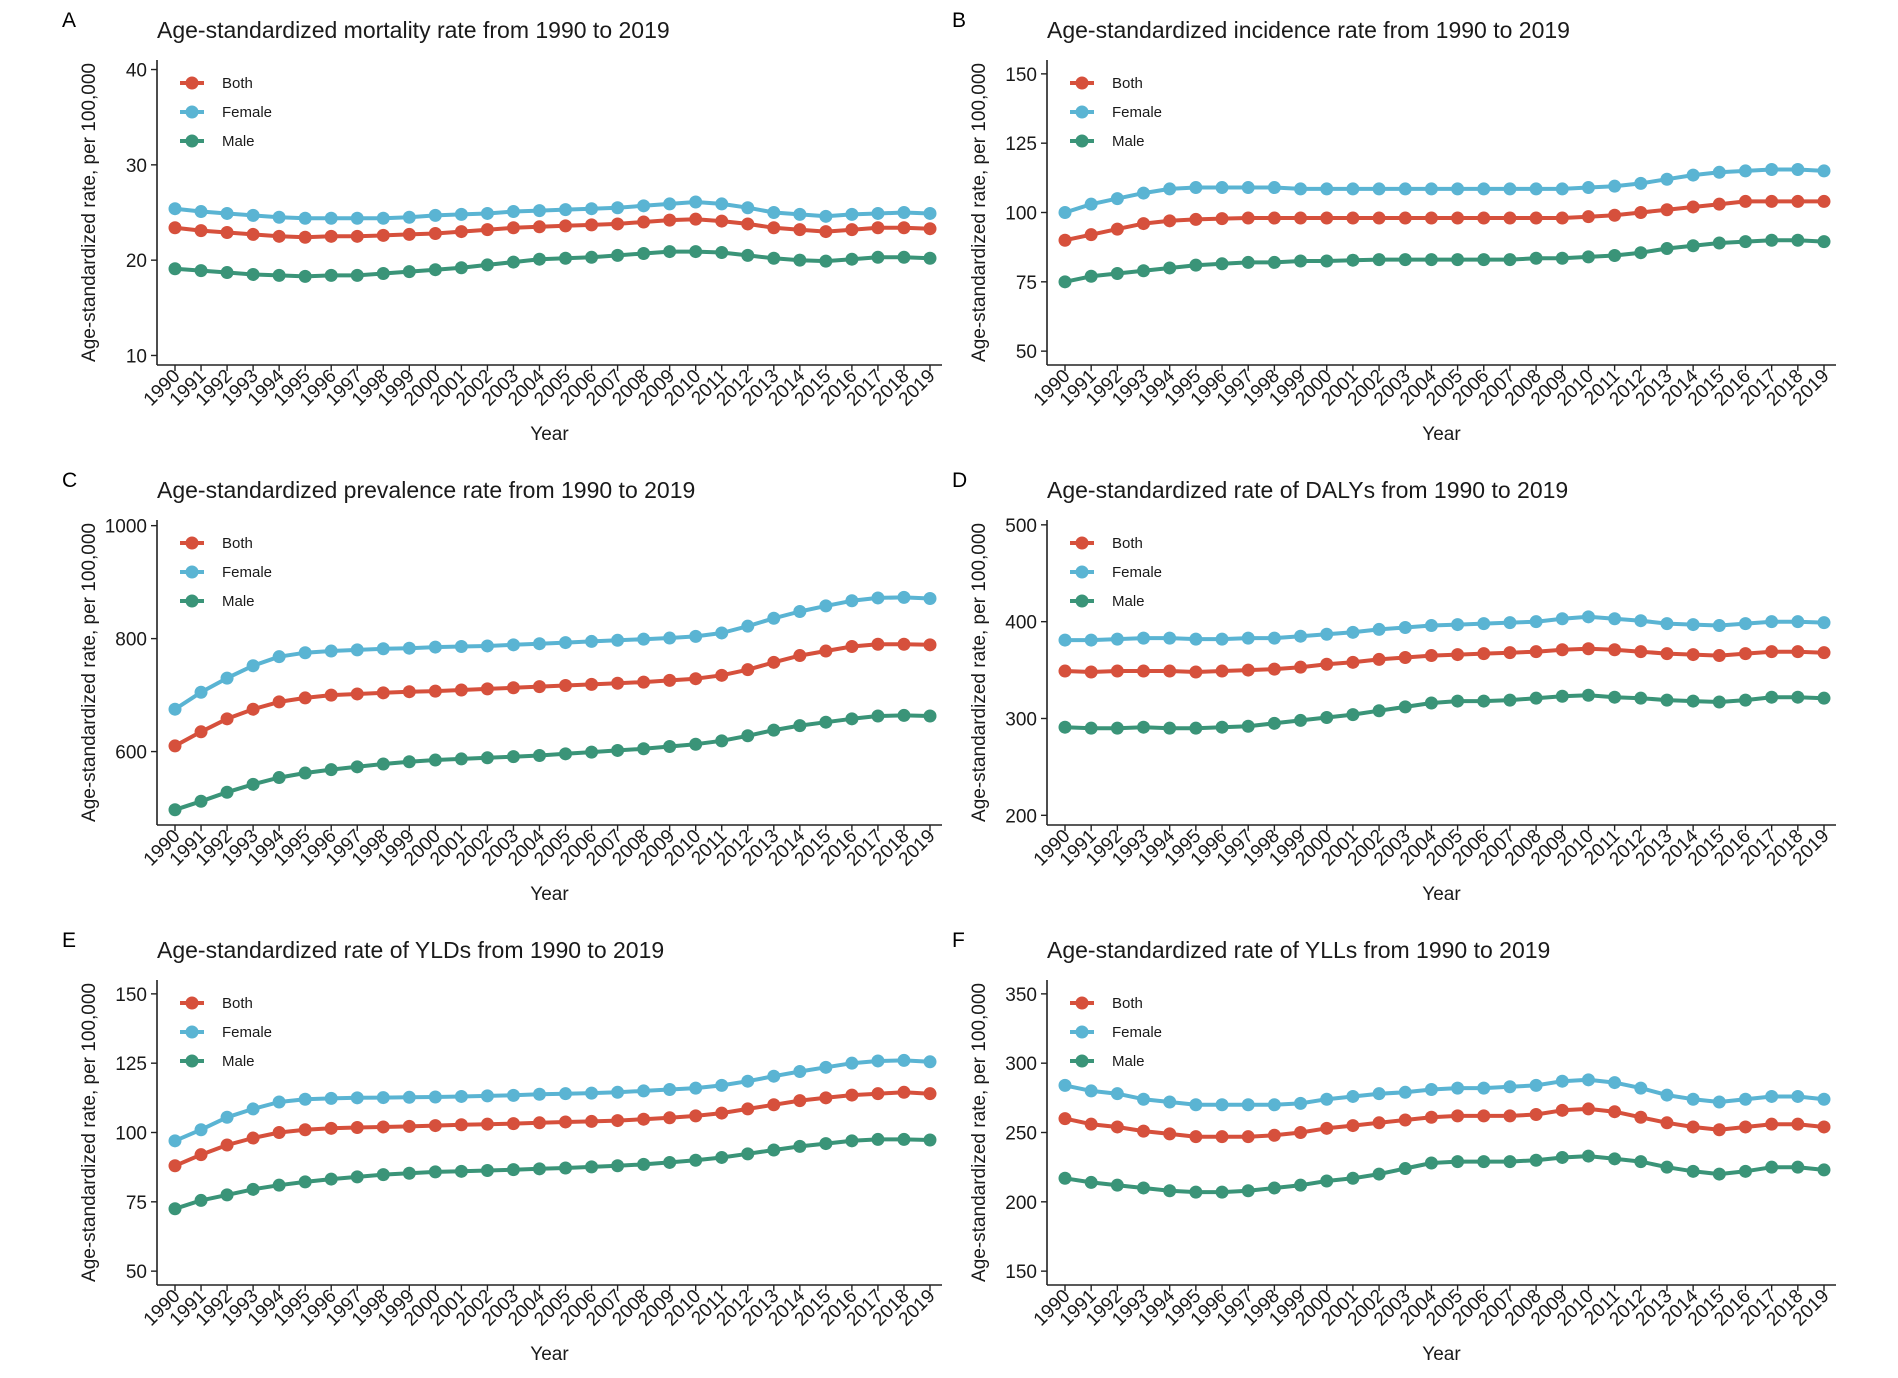 The image size is (1898, 1378). I want to click on y-tick-label: 350, so click(1021, 995).